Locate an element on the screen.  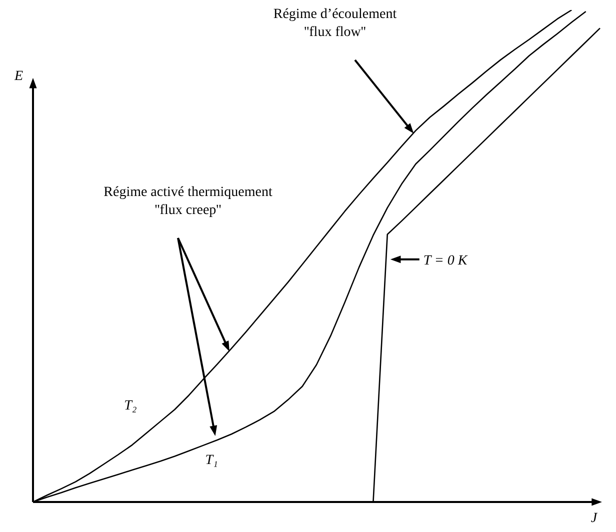
x-axis-title: J is located at coordinates (594, 518).